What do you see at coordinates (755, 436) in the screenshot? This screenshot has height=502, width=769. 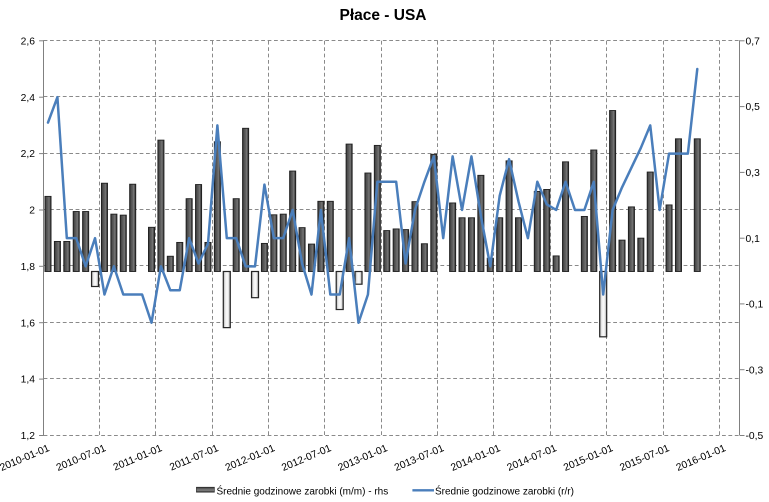 I see `svg-text: -0,5` at bounding box center [755, 436].